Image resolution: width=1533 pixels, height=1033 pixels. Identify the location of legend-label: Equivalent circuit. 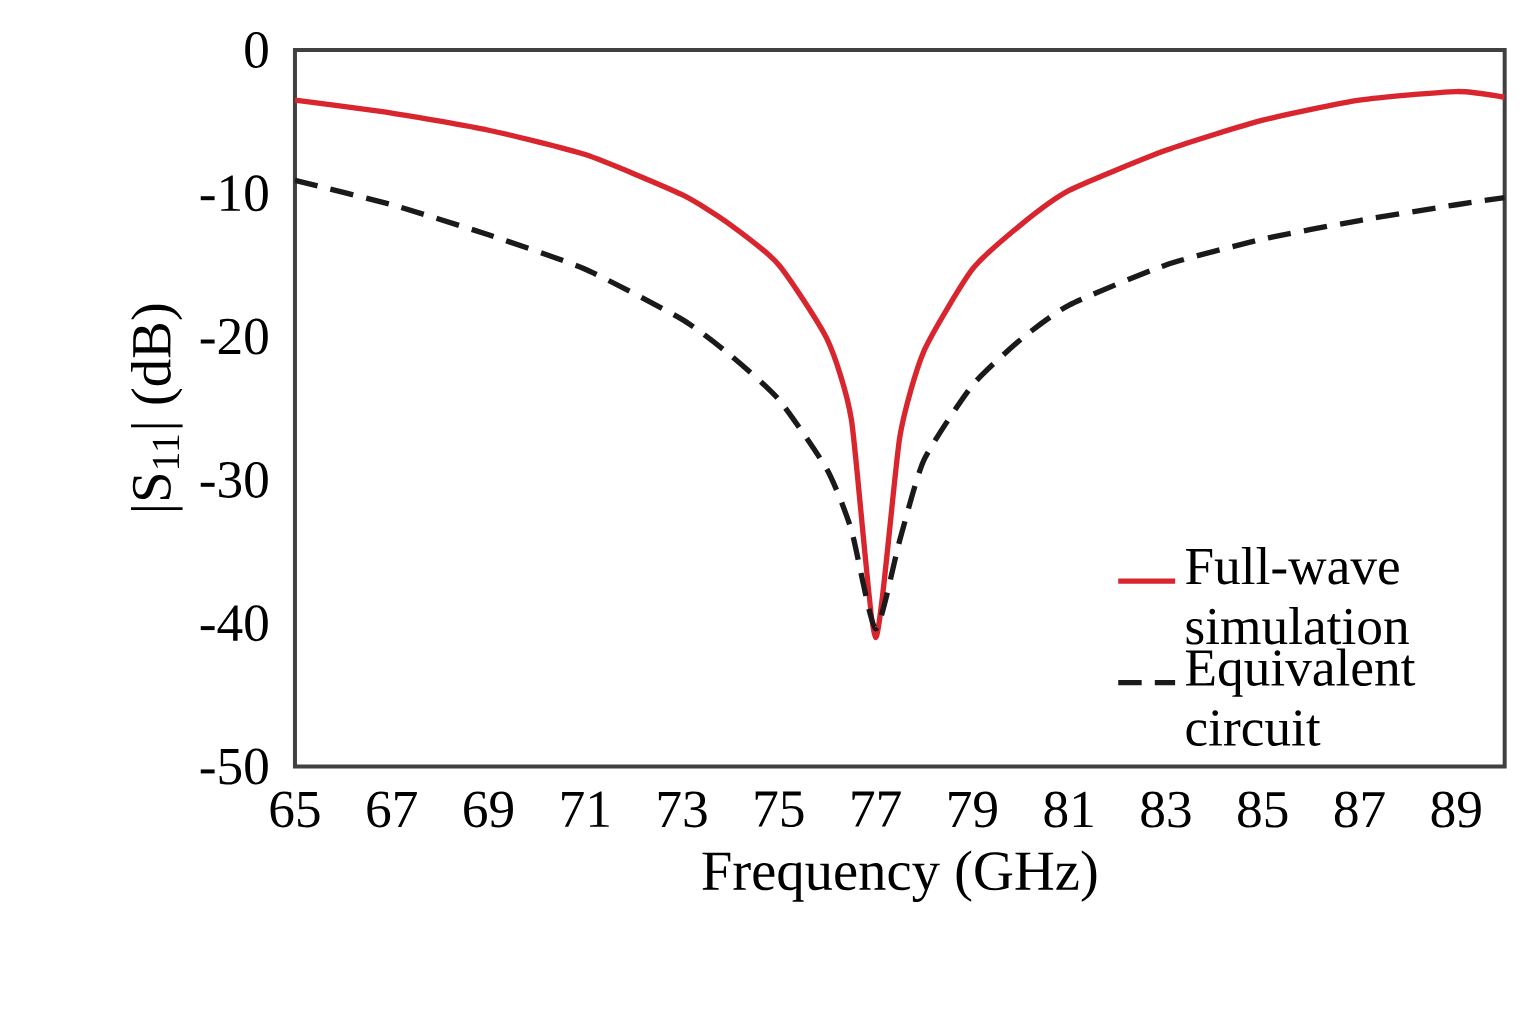
(1300, 697).